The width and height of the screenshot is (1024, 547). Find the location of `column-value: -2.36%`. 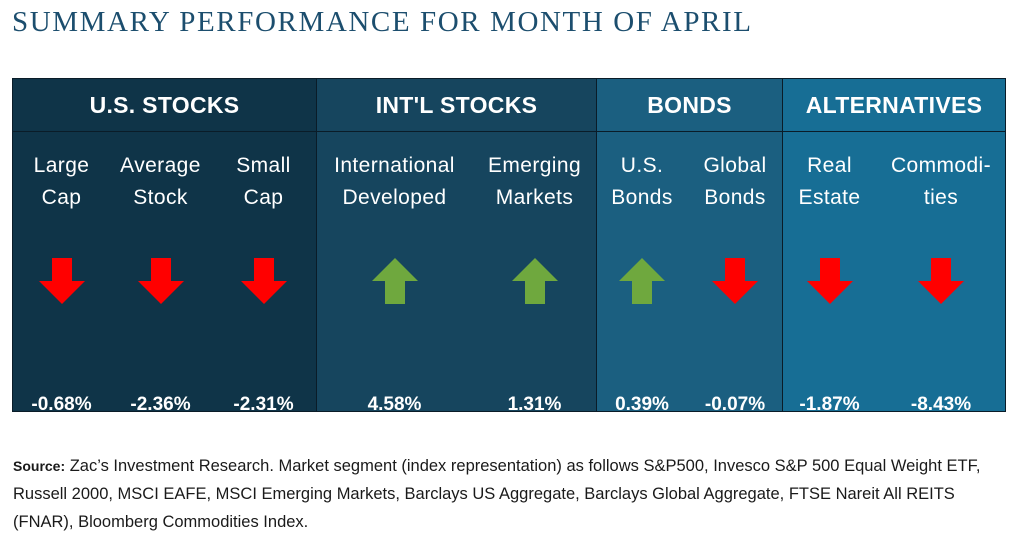

column-value: -2.36% is located at coordinates (160, 404).